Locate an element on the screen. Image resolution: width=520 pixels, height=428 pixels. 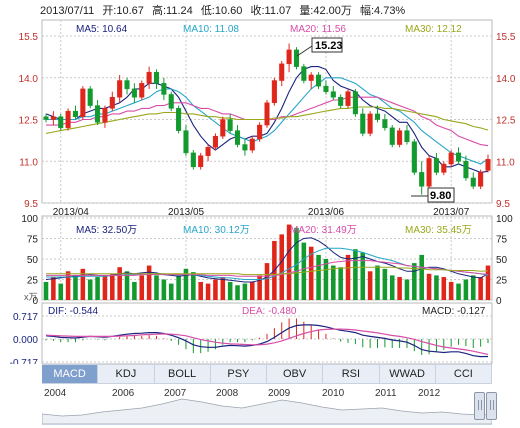
history-timeline: 2004 2006 2007 2008 2009 2010 2011 2012 is located at coordinates (267, 404).